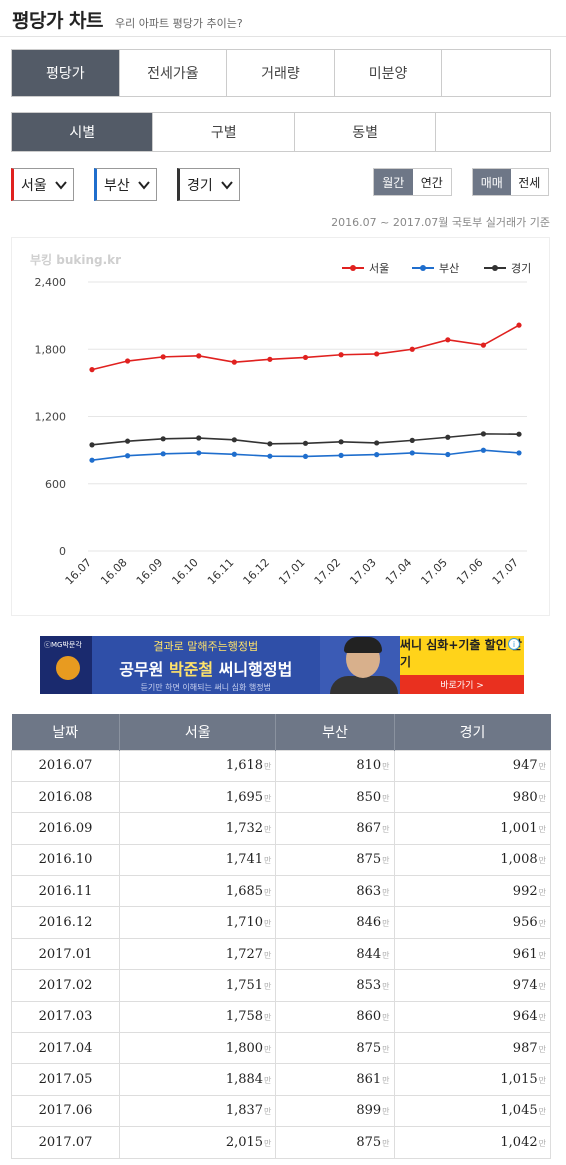  What do you see at coordinates (335, 1079) in the screenshot?
I see `cell-busan: 861만` at bounding box center [335, 1079].